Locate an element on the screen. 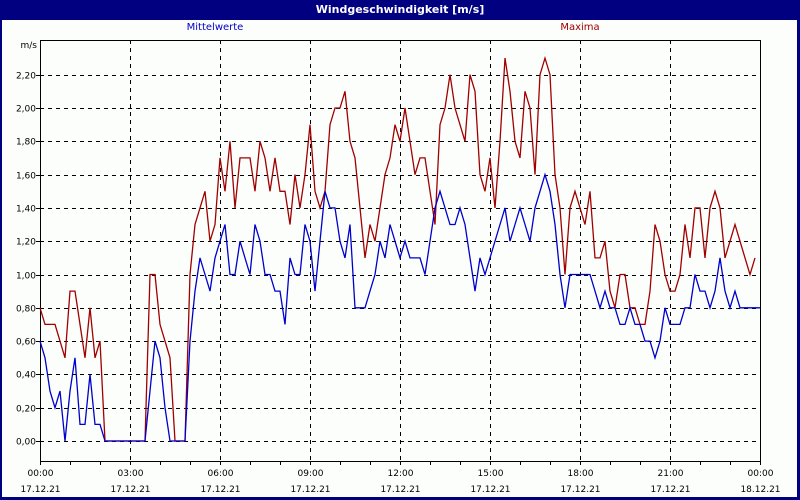  y-axis-unit-label: m/s is located at coordinates (29, 46).